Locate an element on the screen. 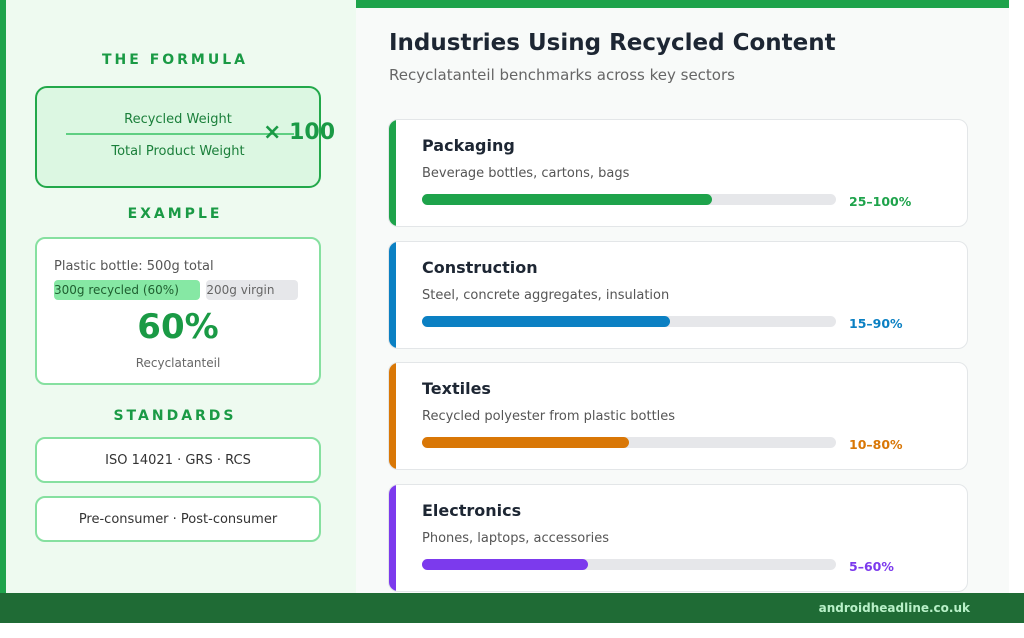  industry-name: Textiles is located at coordinates (456, 389).